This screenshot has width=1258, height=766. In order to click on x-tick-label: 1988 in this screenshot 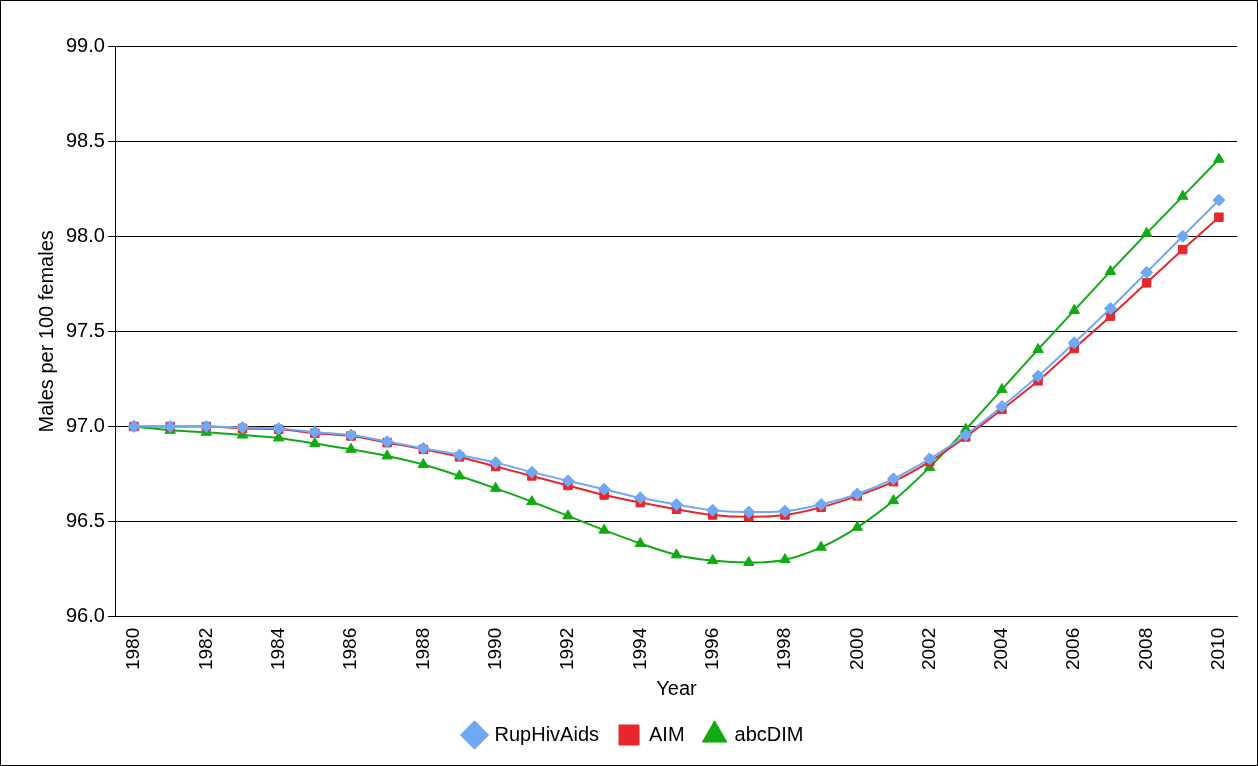, I will do `click(422, 649)`.